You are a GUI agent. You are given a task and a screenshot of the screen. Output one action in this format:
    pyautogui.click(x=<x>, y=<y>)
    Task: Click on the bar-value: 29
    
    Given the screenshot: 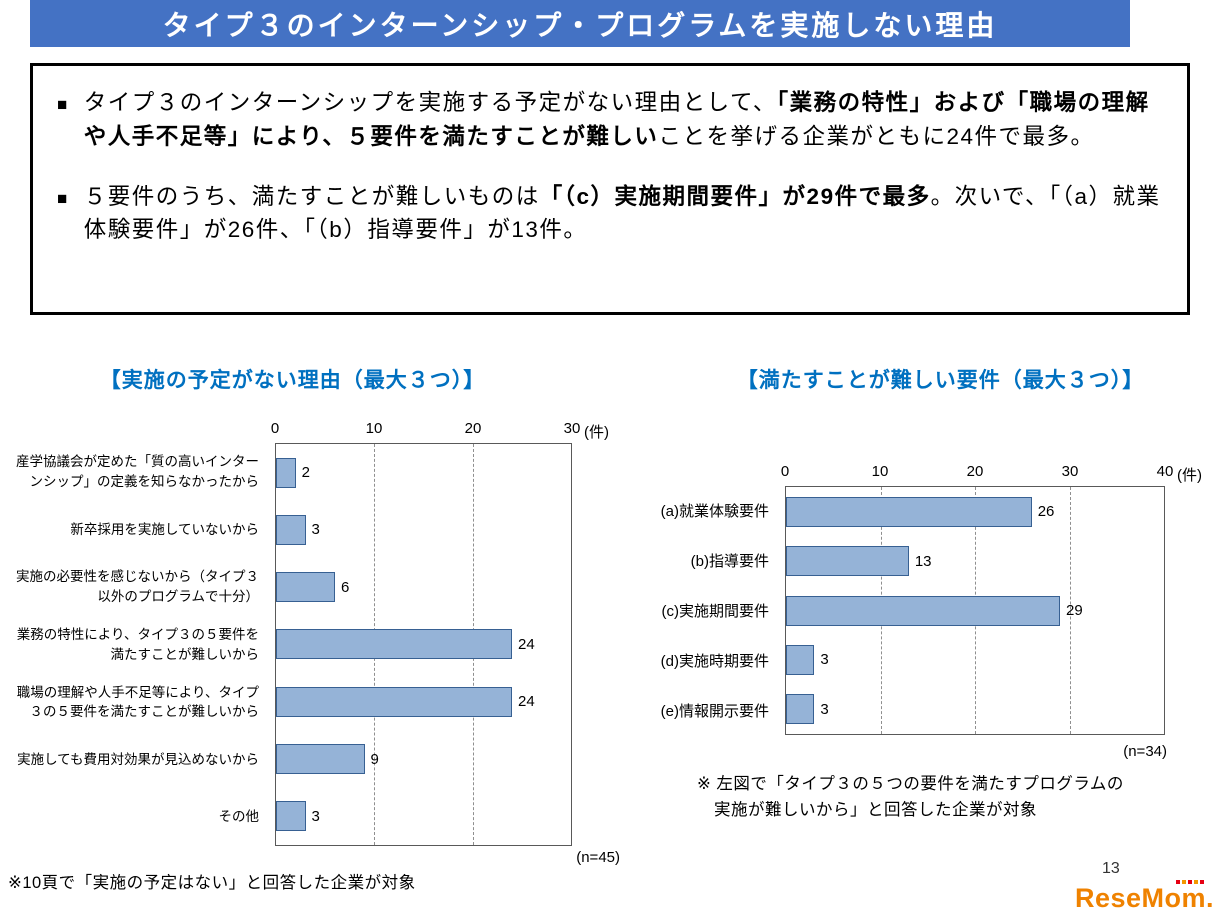 What is the action you would take?
    pyautogui.click(x=1074, y=611)
    